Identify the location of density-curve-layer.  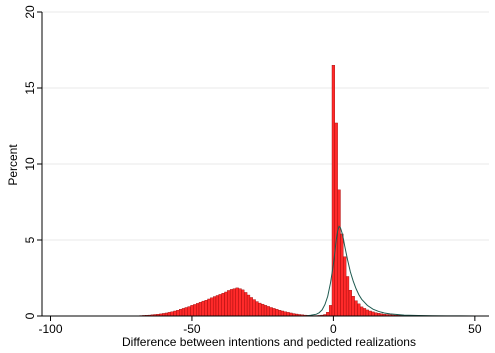
(397, 271).